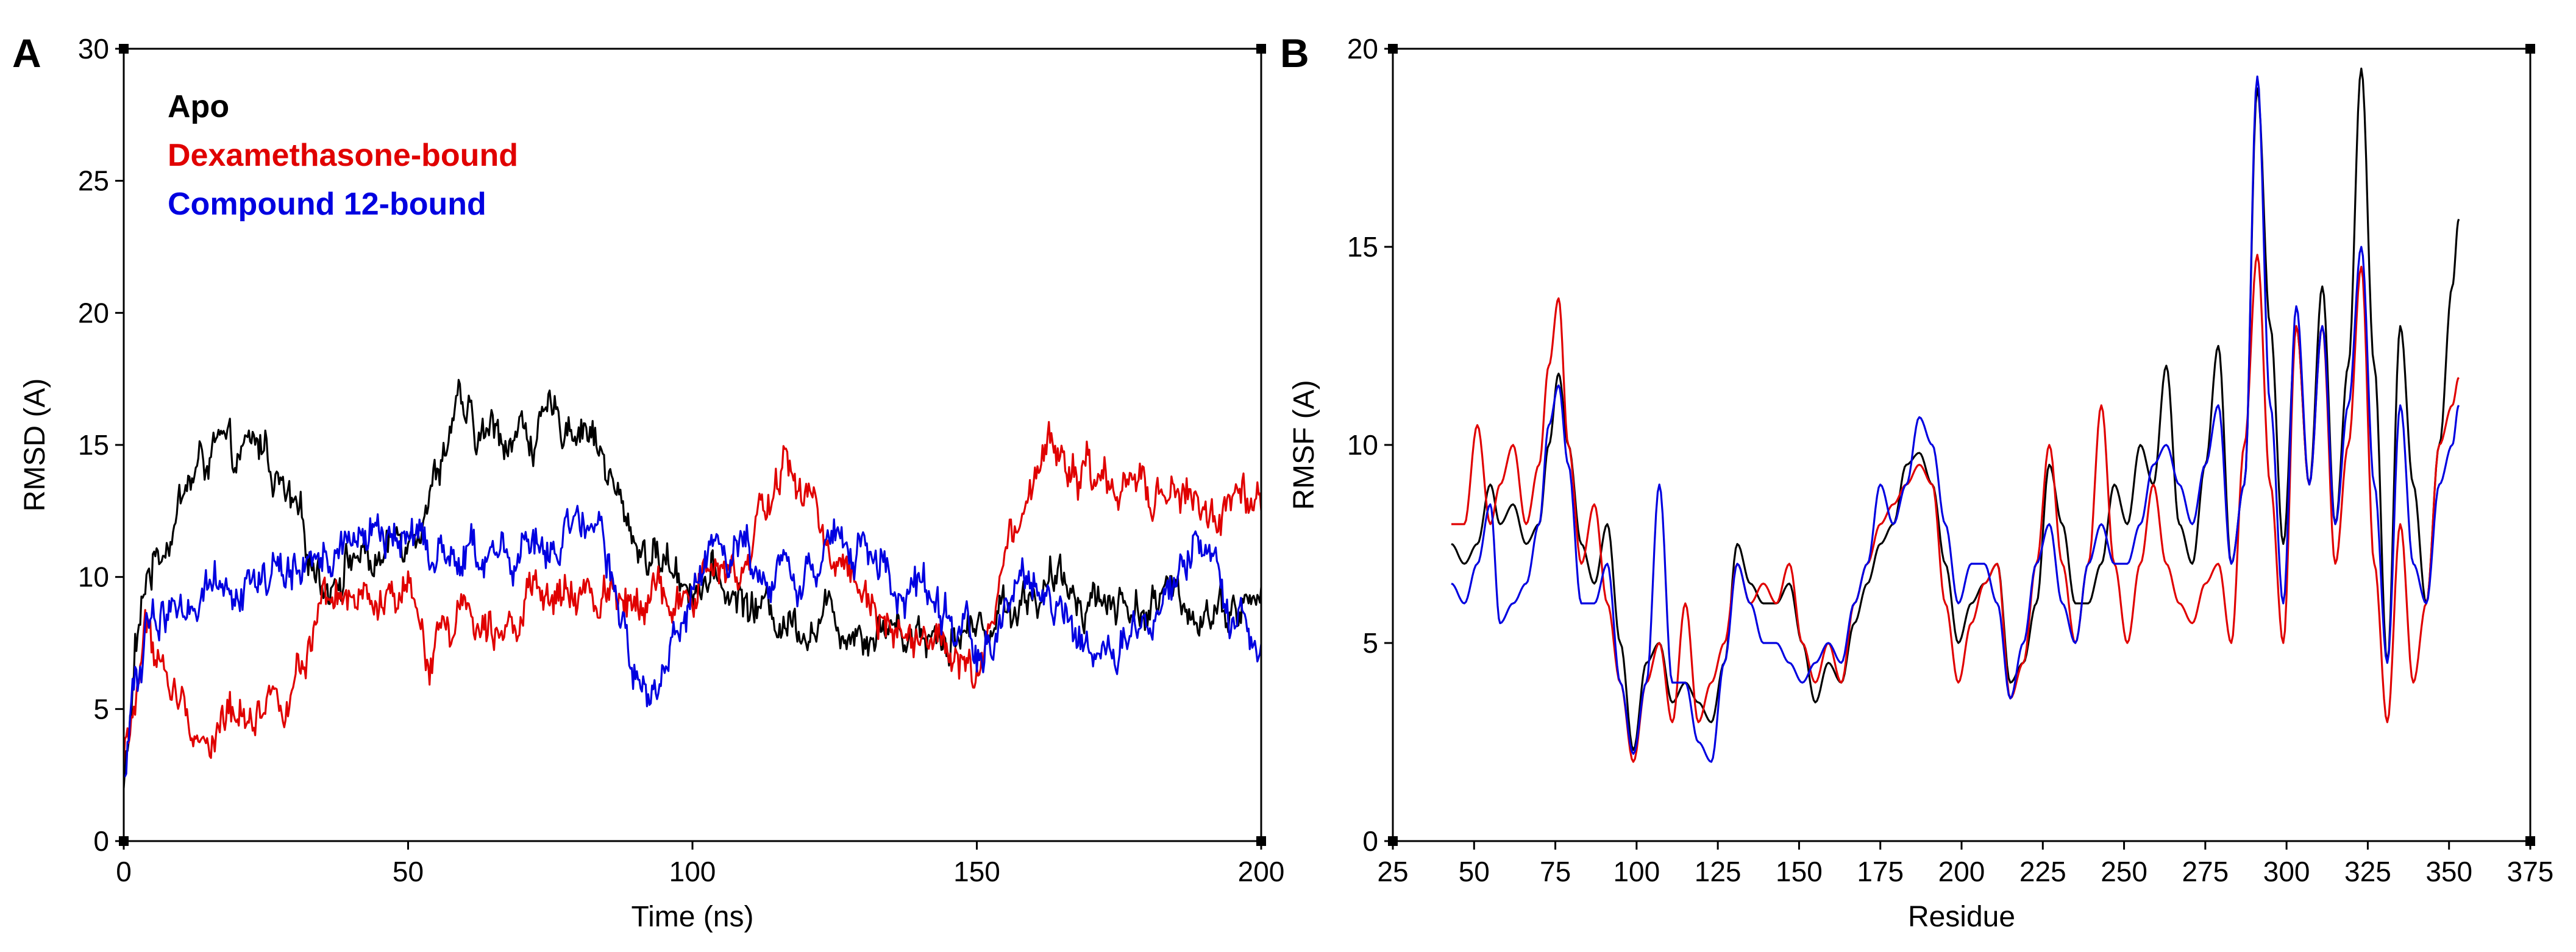 The height and width of the screenshot is (952, 2576). I want to click on legend-entry: Compound 12-bound, so click(327, 204).